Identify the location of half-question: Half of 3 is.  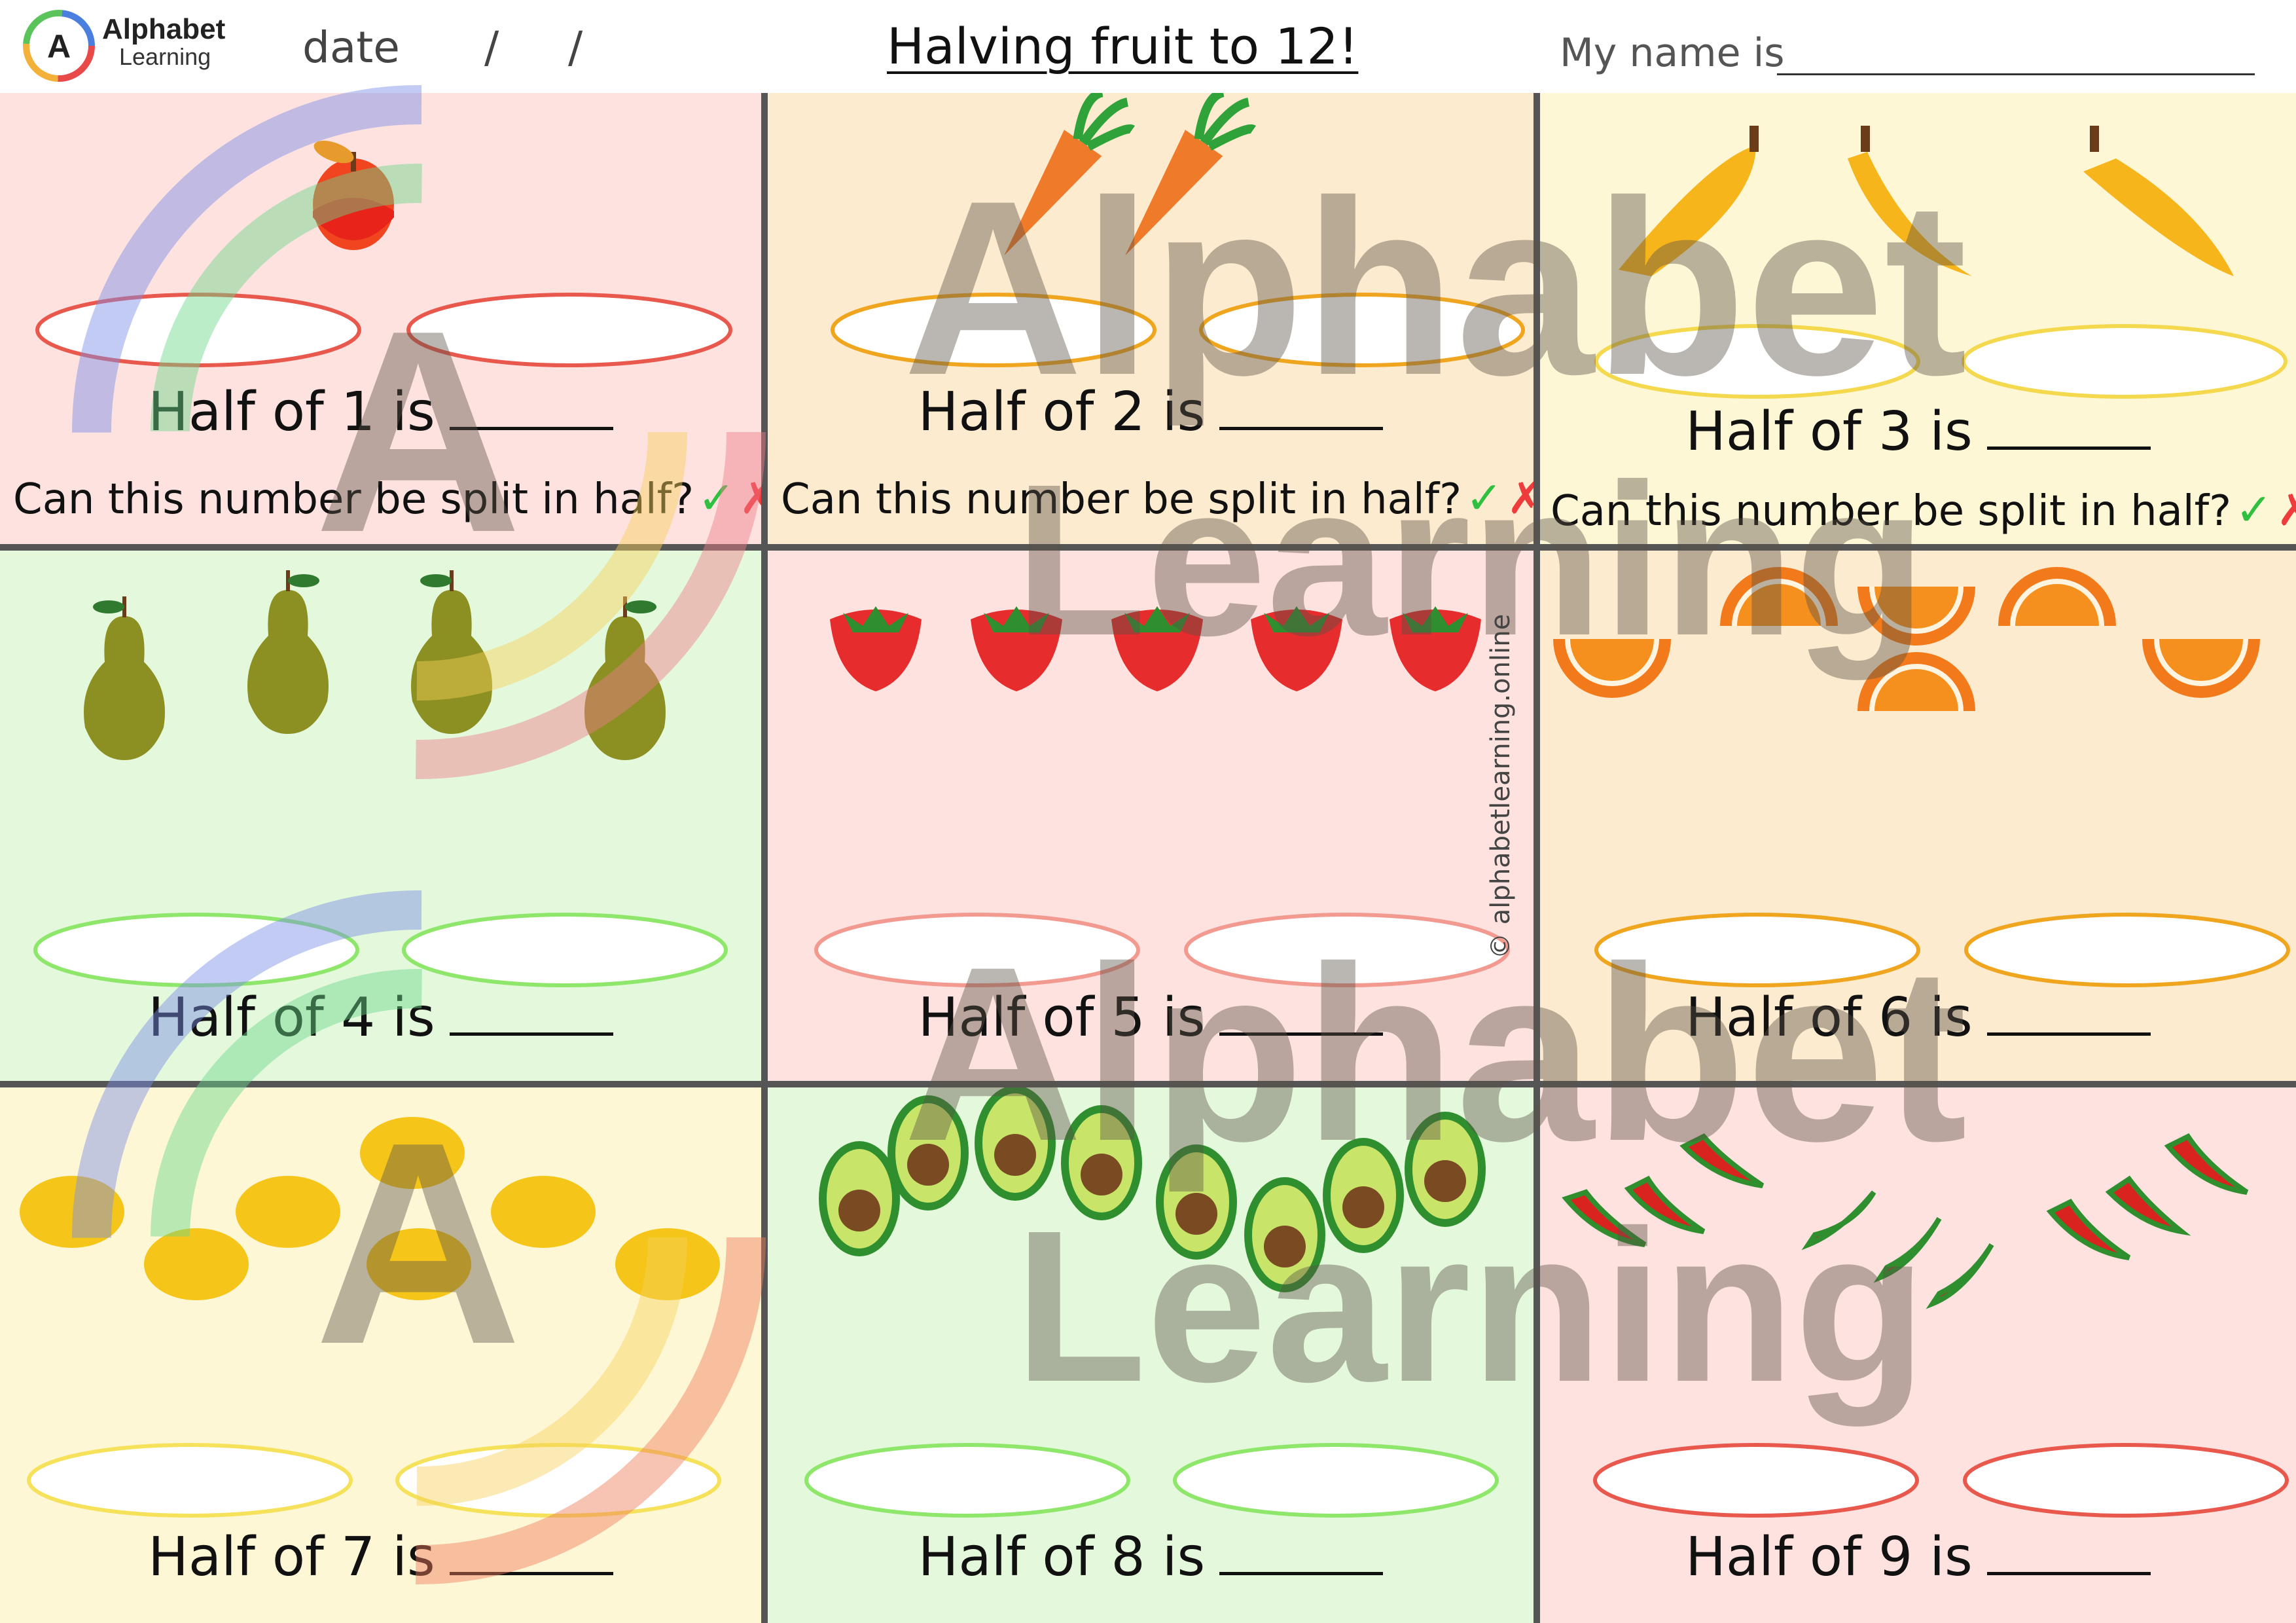
(1918, 432).